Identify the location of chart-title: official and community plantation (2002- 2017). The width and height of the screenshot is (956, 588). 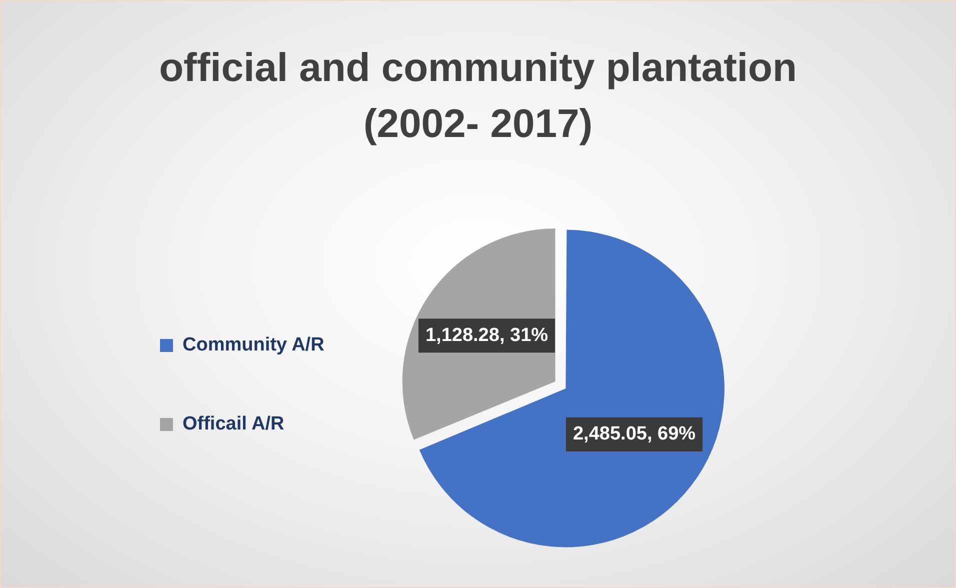
(478, 96).